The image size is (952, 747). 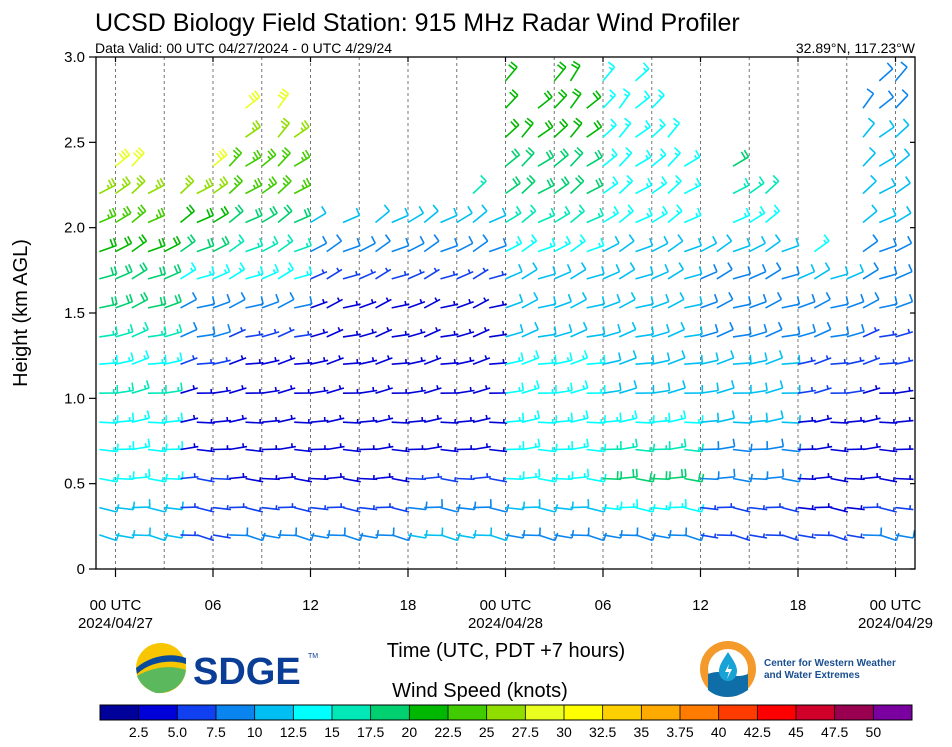 I want to click on y-tick-label: 1.5, so click(x=74, y=313).